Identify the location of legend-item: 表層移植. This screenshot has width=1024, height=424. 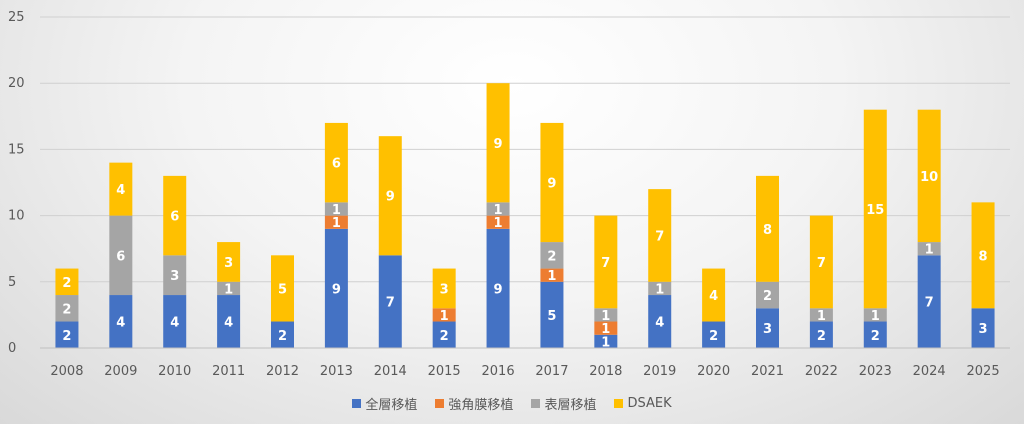
(563, 403).